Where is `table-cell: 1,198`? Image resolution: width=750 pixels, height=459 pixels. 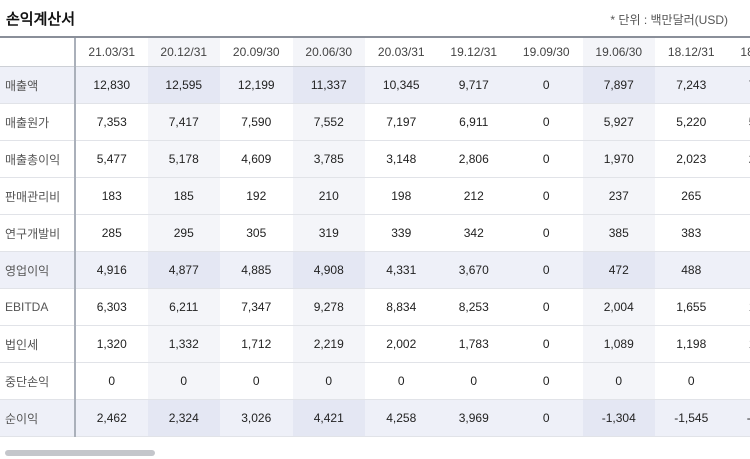 table-cell: 1,198 is located at coordinates (691, 344).